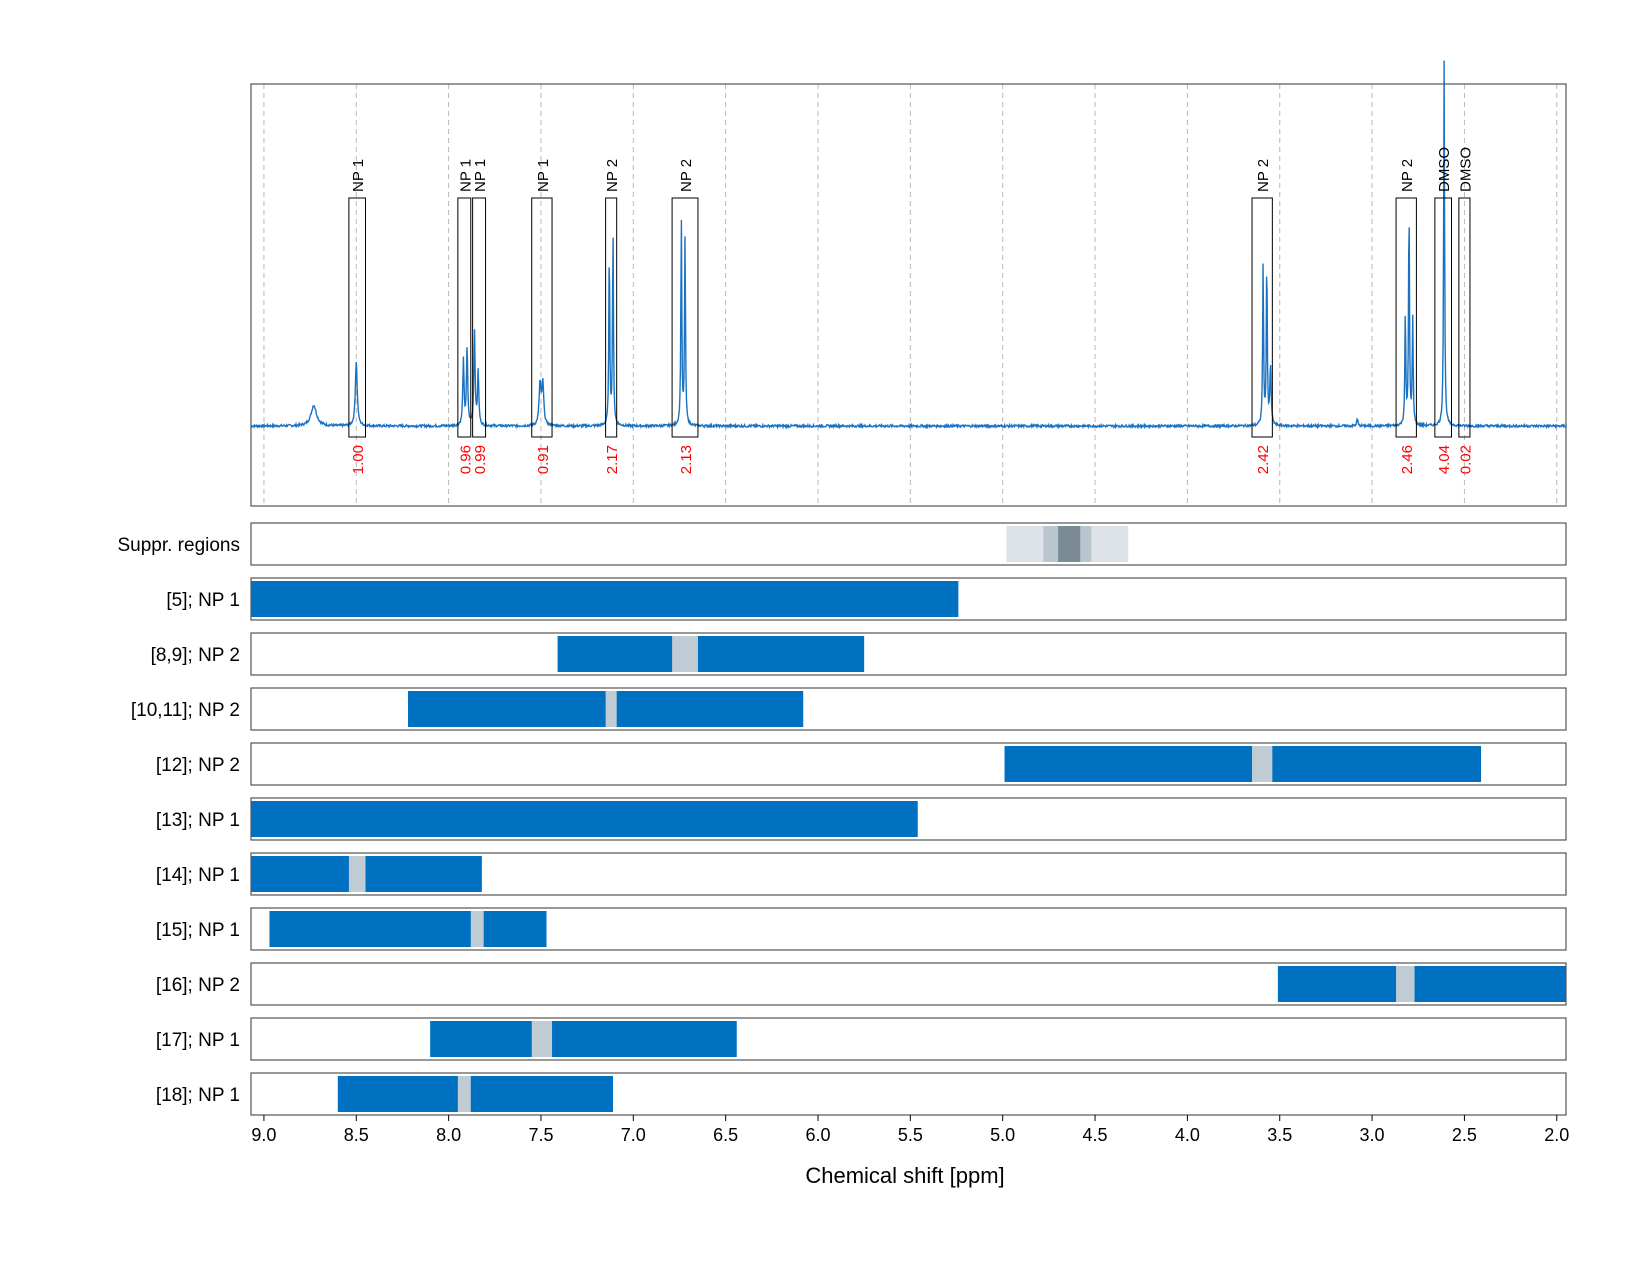  I want to click on row-label: [12]; NP 2, so click(198, 765).